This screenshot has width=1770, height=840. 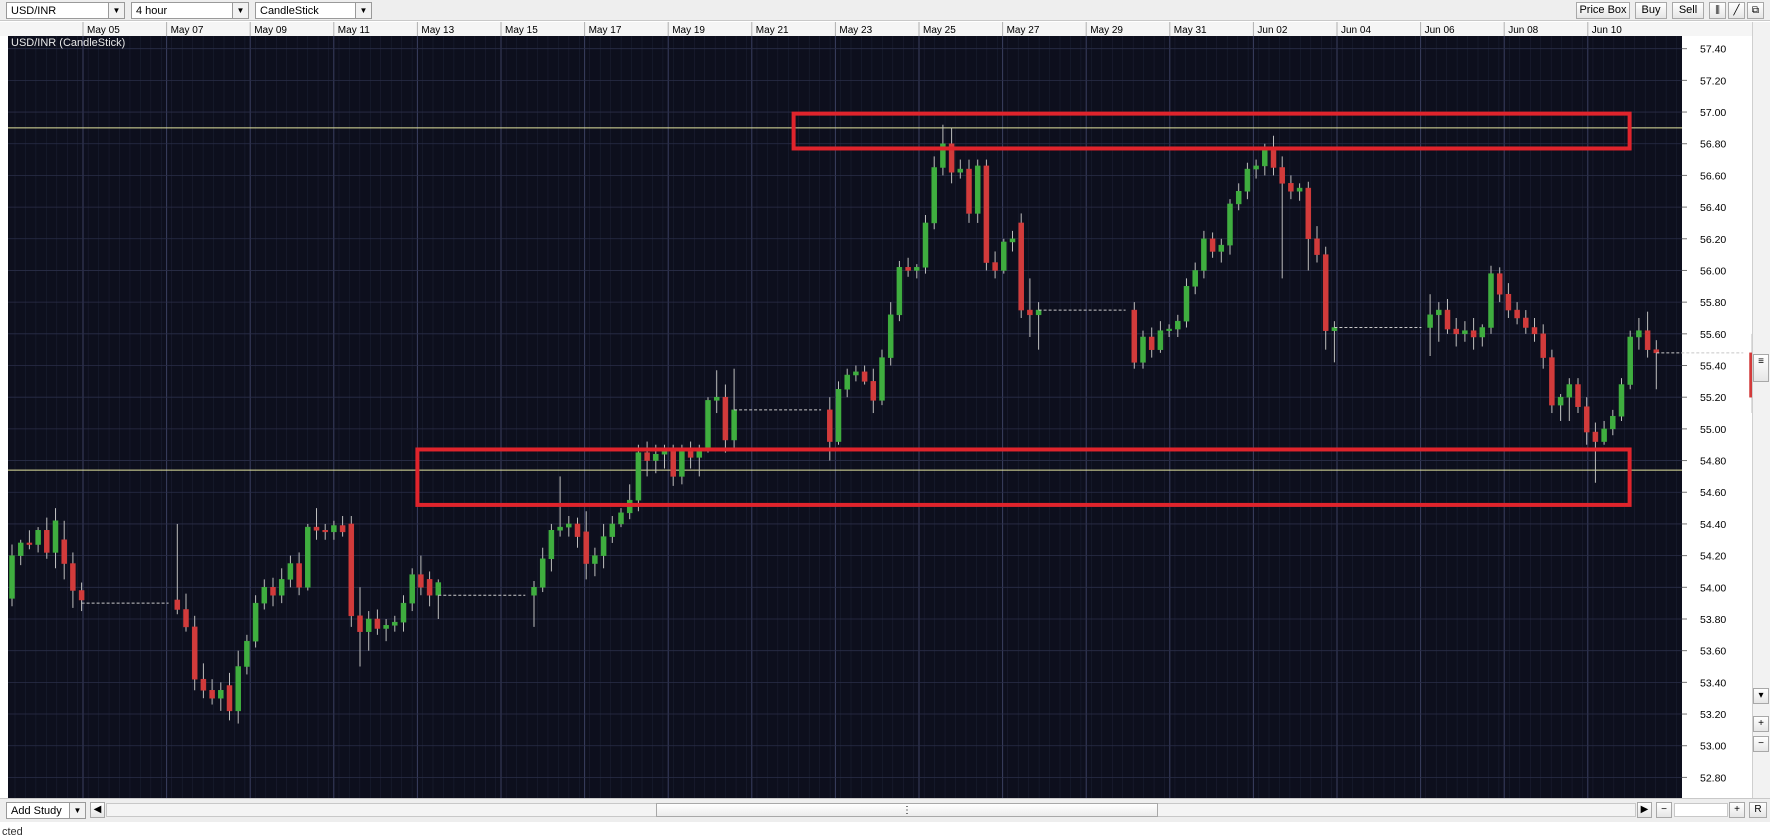 I want to click on chart-style-dropdown: CandleStick ▼, so click(x=313, y=10).